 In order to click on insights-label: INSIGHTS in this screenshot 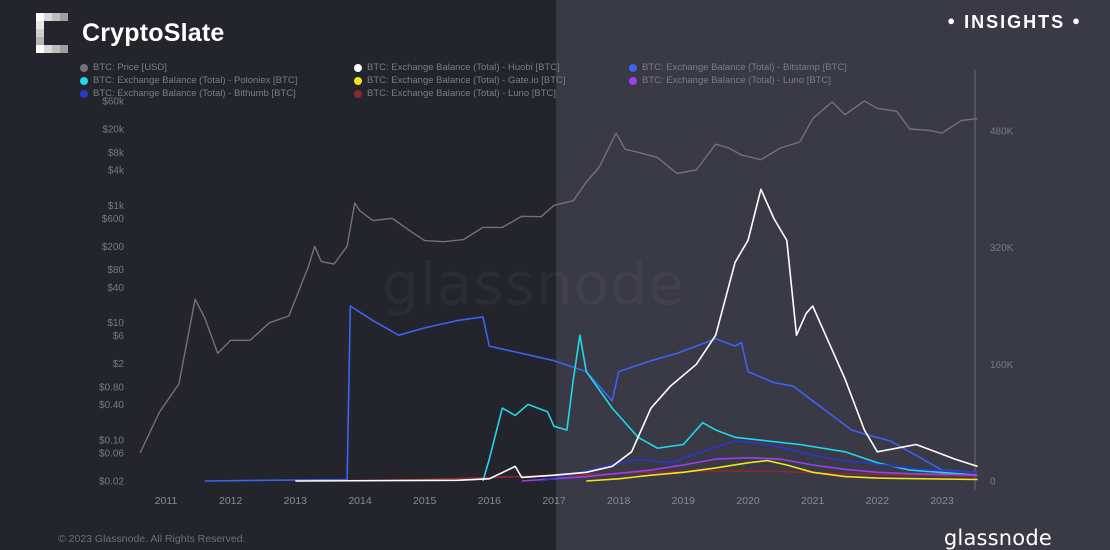, I will do `click(1015, 22)`.